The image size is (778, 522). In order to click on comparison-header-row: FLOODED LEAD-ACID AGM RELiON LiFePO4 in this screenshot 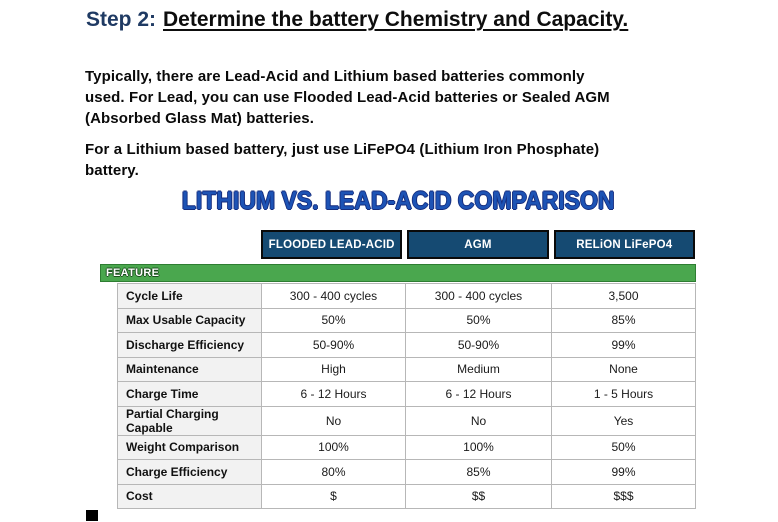, I will do `click(478, 244)`.